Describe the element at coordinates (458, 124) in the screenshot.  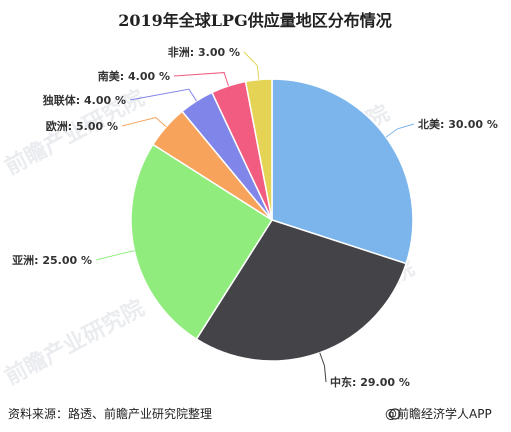
I see `slice-label: 北美: 30.00 %` at that location.